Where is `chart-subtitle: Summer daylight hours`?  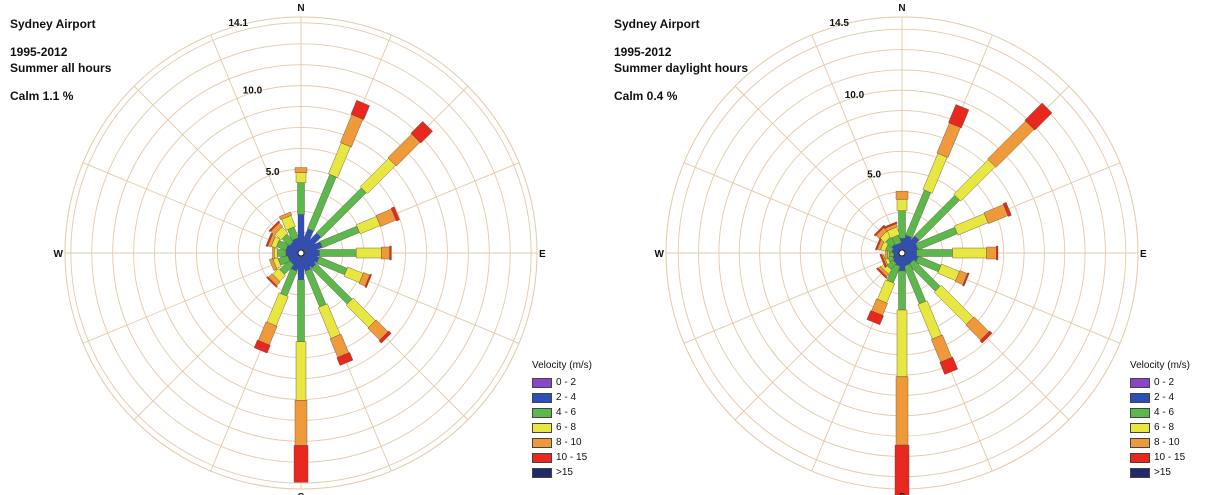
chart-subtitle: Summer daylight hours is located at coordinates (681, 68).